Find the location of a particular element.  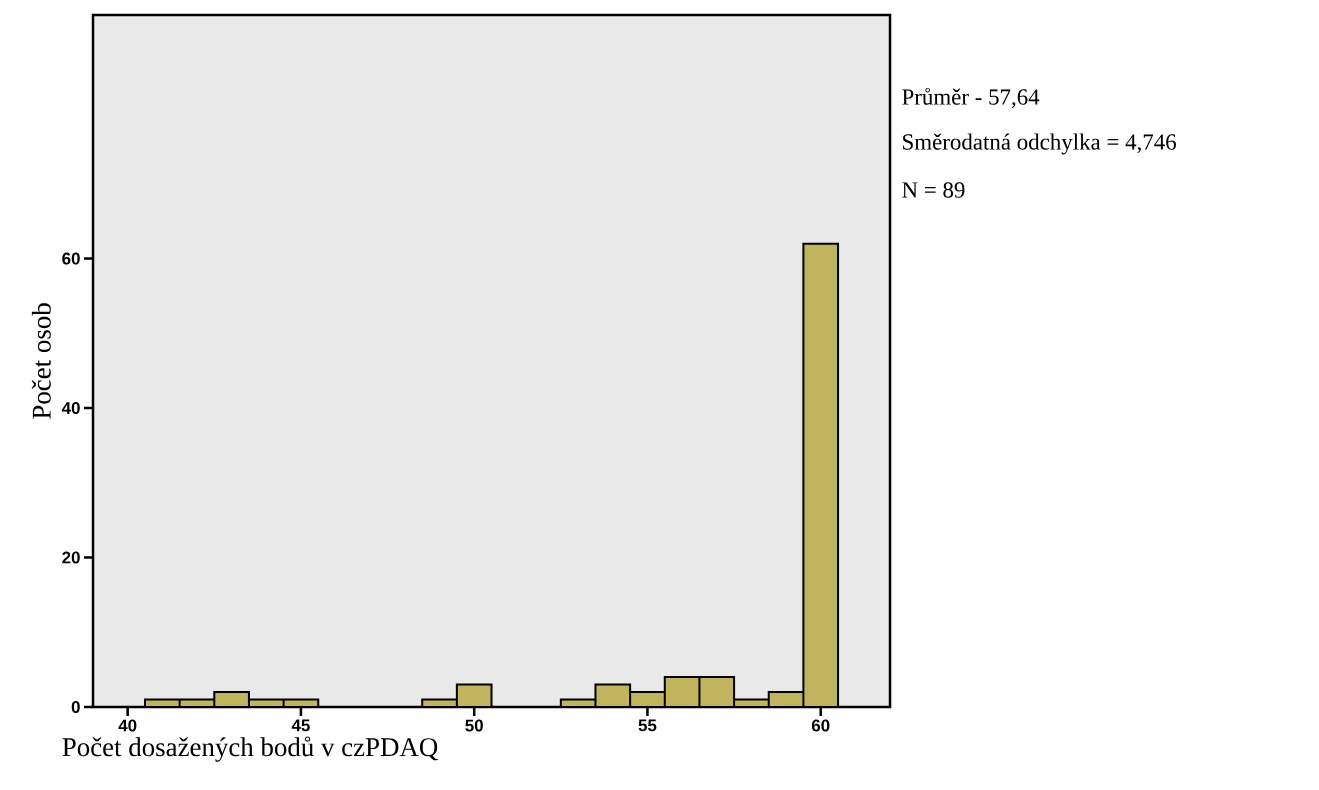

x-tick-label: 40 is located at coordinates (127, 725).